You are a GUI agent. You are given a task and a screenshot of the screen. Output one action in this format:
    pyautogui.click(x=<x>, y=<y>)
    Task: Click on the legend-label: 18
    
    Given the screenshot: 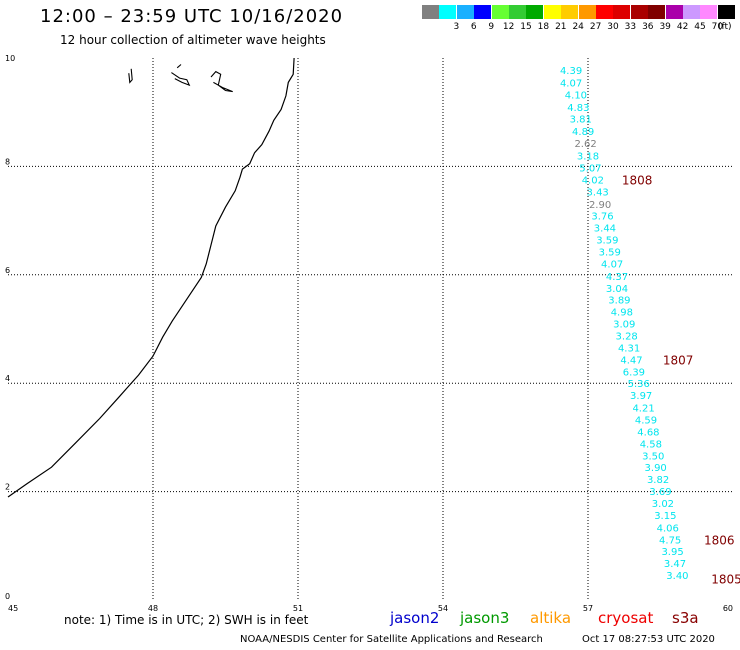 What is the action you would take?
    pyautogui.click(x=543, y=27)
    